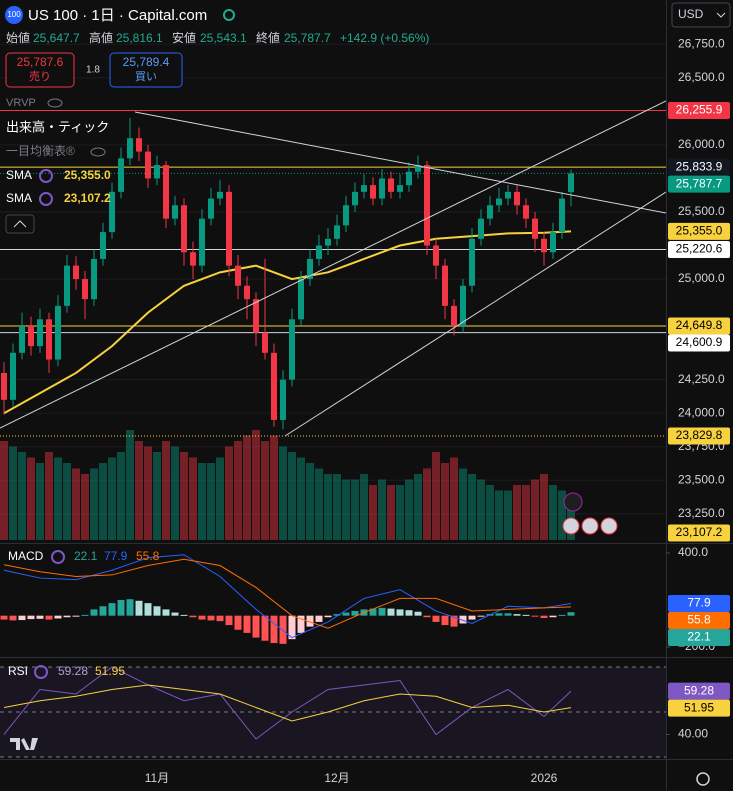  Describe the element at coordinates (287, 703) in the screenshot. I see `rsi-line` at that location.